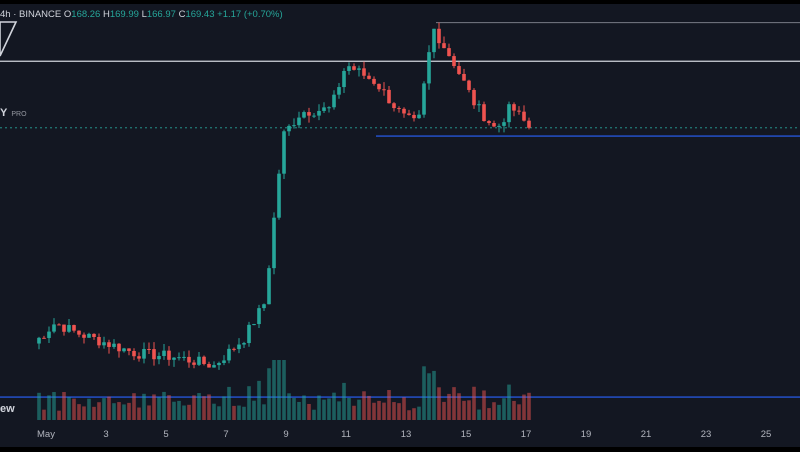 The height and width of the screenshot is (452, 800). What do you see at coordinates (105, 434) in the screenshot?
I see `time-axis-label: 3` at bounding box center [105, 434].